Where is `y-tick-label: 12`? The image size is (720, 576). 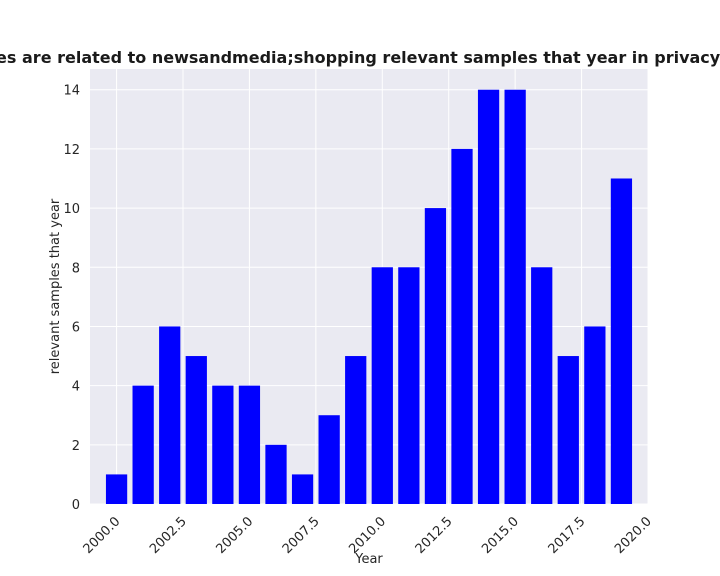
y-tick-label: 12 is located at coordinates (71, 150).